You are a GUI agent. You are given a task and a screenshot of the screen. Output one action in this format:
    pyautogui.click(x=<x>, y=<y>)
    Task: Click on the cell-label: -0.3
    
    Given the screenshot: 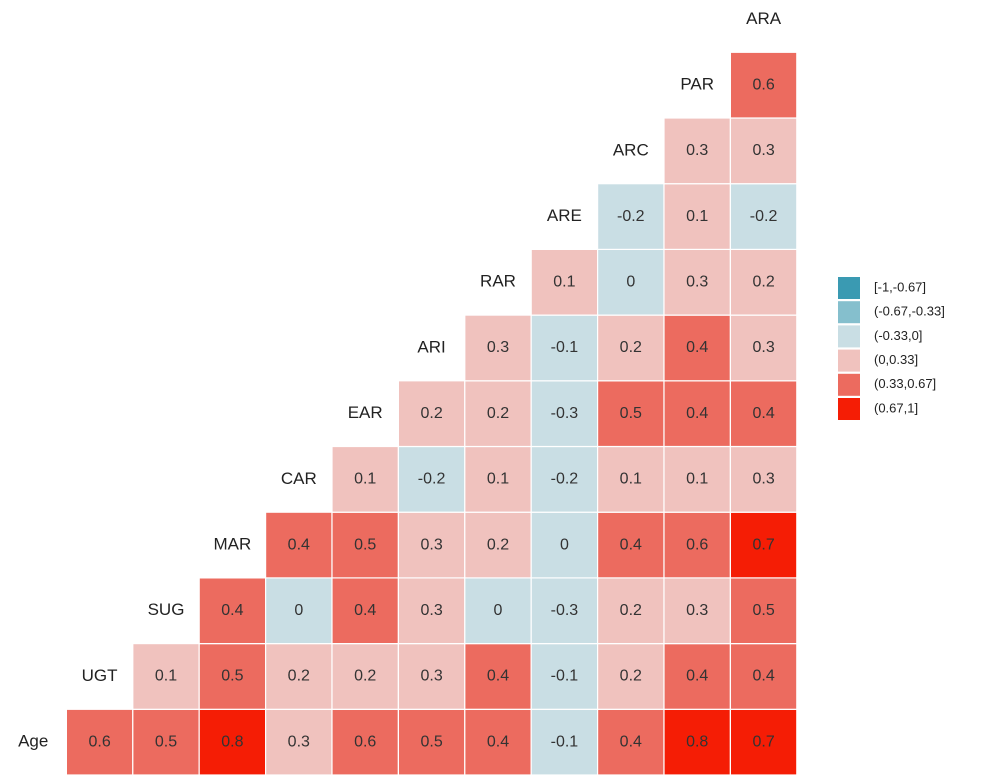 What is the action you would take?
    pyautogui.click(x=565, y=413)
    